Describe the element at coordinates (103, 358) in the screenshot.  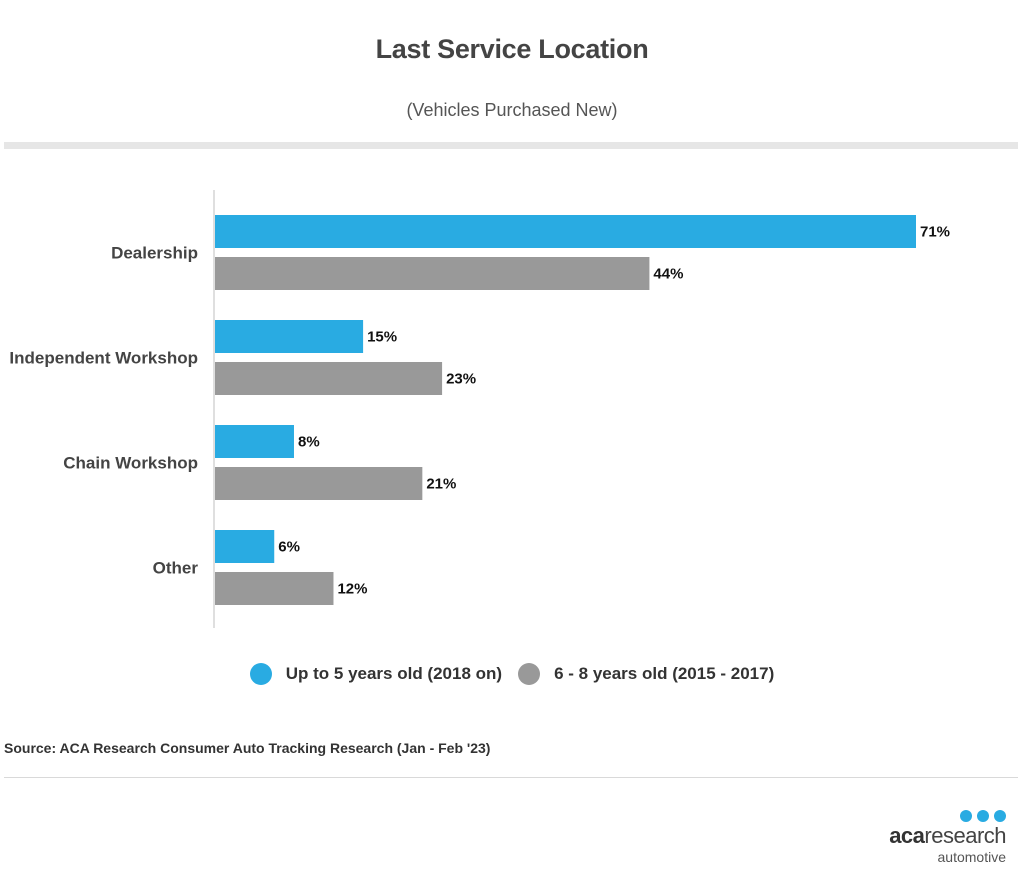
I see `category-label-independent-workshop: Independent Workshop` at that location.